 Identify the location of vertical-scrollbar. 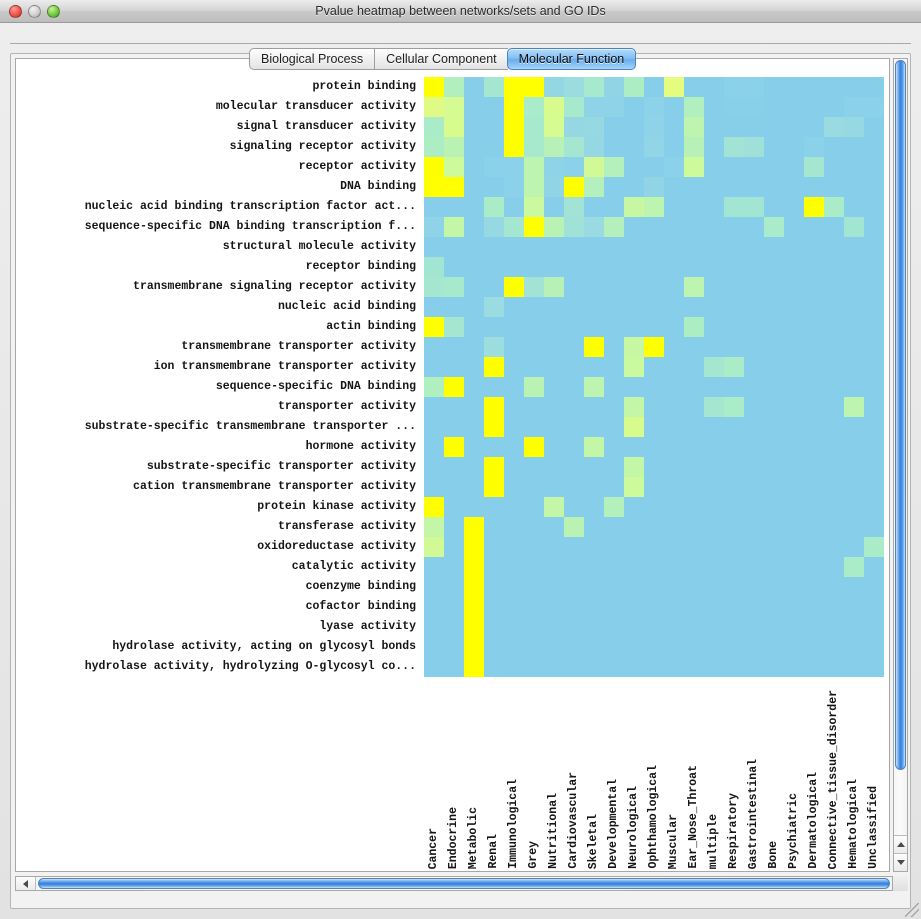
(900, 465).